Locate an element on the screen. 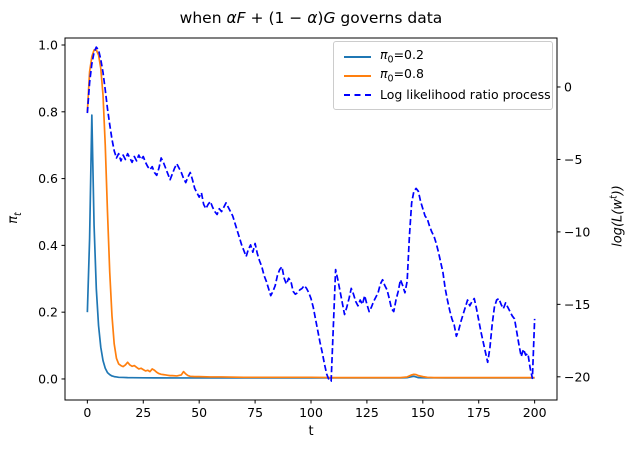 The image size is (633, 455). y-left-tick-label: 0.4 is located at coordinates (48, 245).